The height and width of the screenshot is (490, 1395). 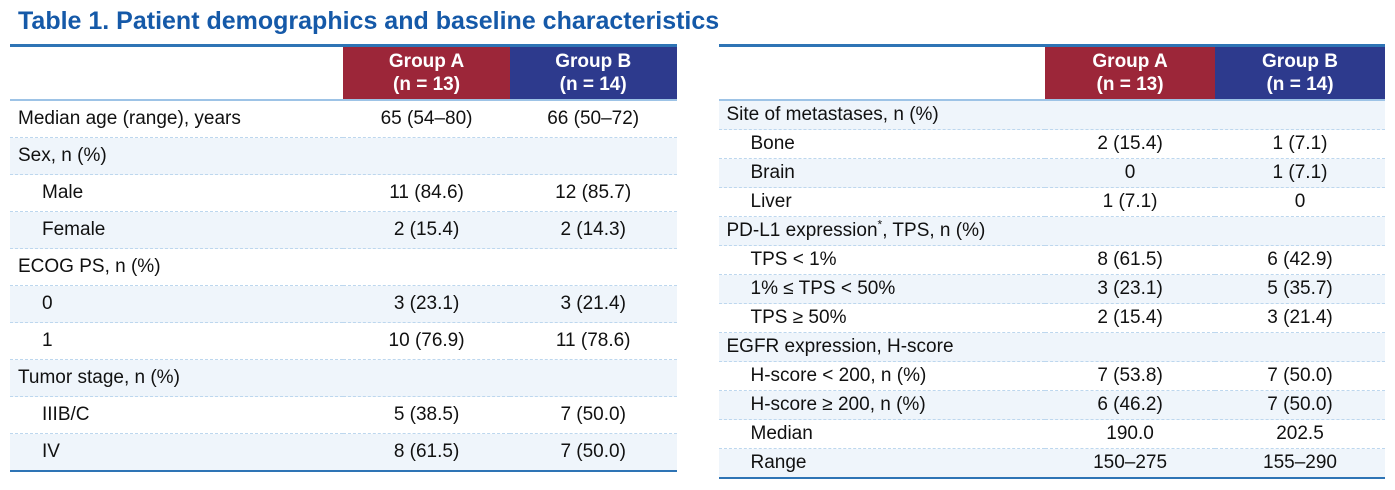 I want to click on table-row: Site of metastases, n (%), so click(x=1051, y=115).